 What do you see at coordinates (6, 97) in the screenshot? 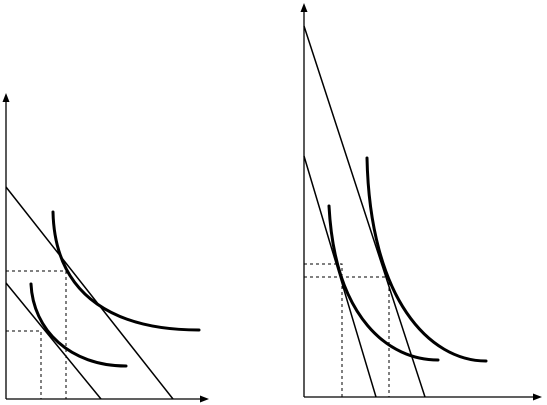
I see `left-y-axis-arrow` at bounding box center [6, 97].